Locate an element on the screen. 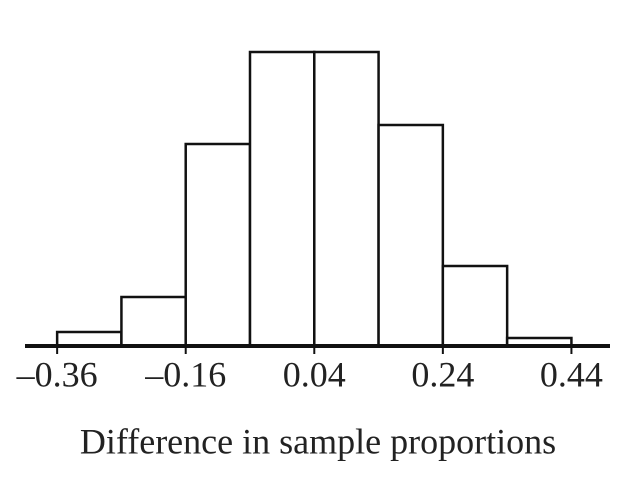  x-tick-label: 0.24 is located at coordinates (442, 374).